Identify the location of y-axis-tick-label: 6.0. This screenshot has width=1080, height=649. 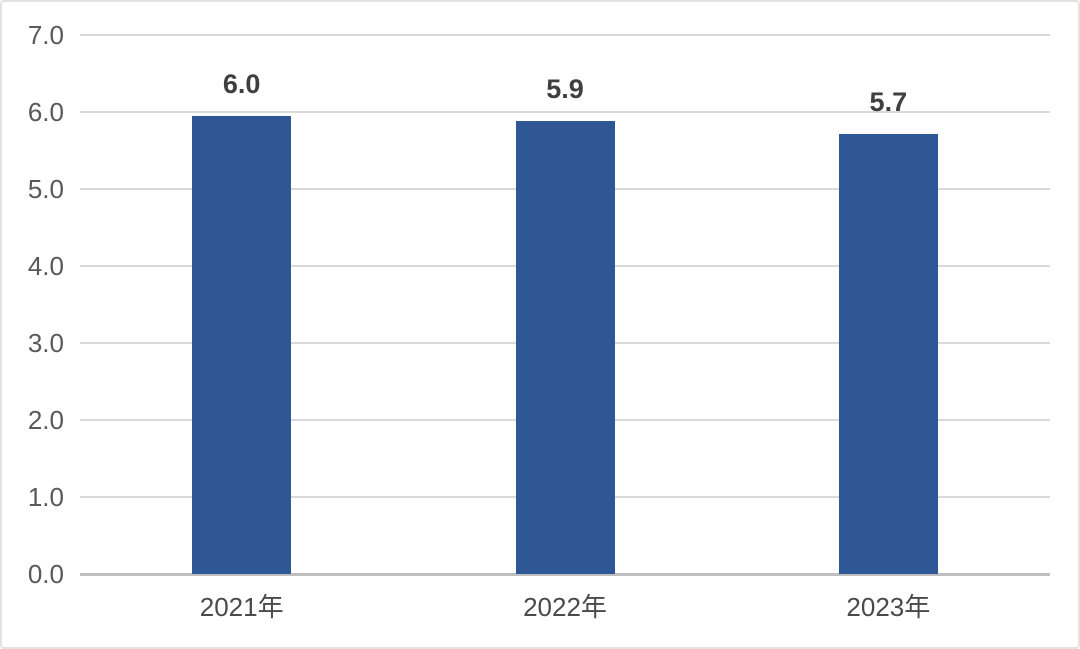
(45, 112).